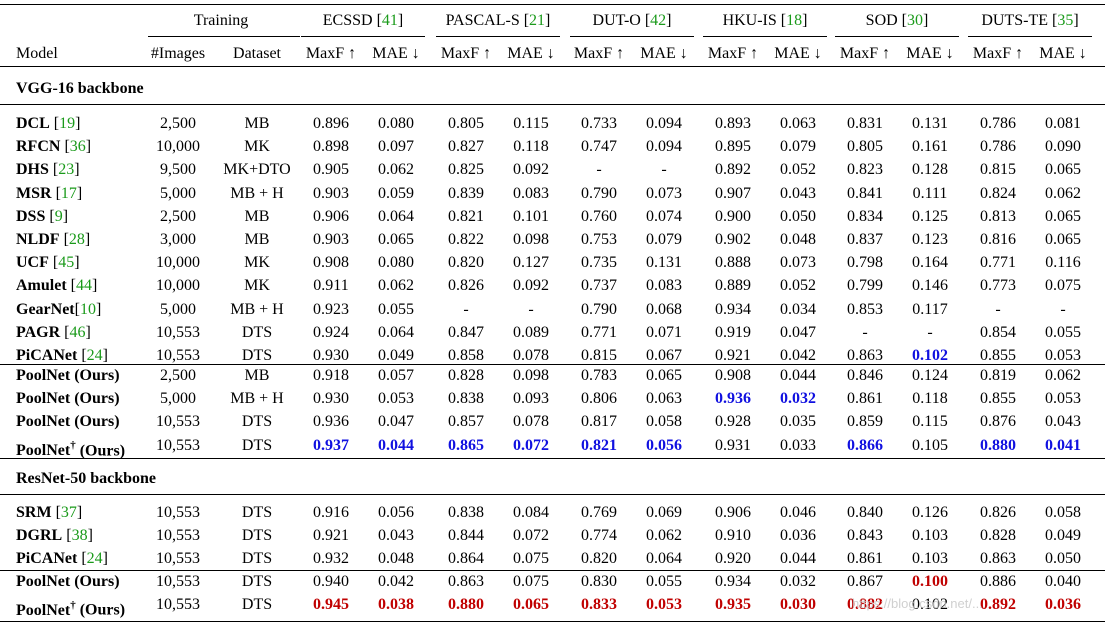 The width and height of the screenshot is (1105, 629). I want to click on value-cell: 0.821, so click(599, 445).